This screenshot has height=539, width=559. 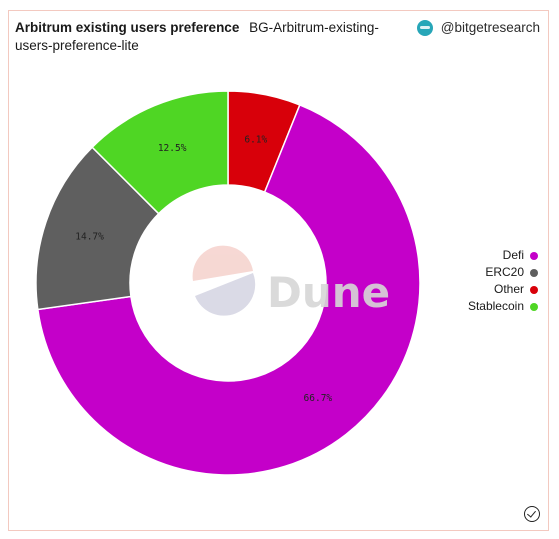 I want to click on legend-item-stablecoin: Stablecoin, so click(x=503, y=306).